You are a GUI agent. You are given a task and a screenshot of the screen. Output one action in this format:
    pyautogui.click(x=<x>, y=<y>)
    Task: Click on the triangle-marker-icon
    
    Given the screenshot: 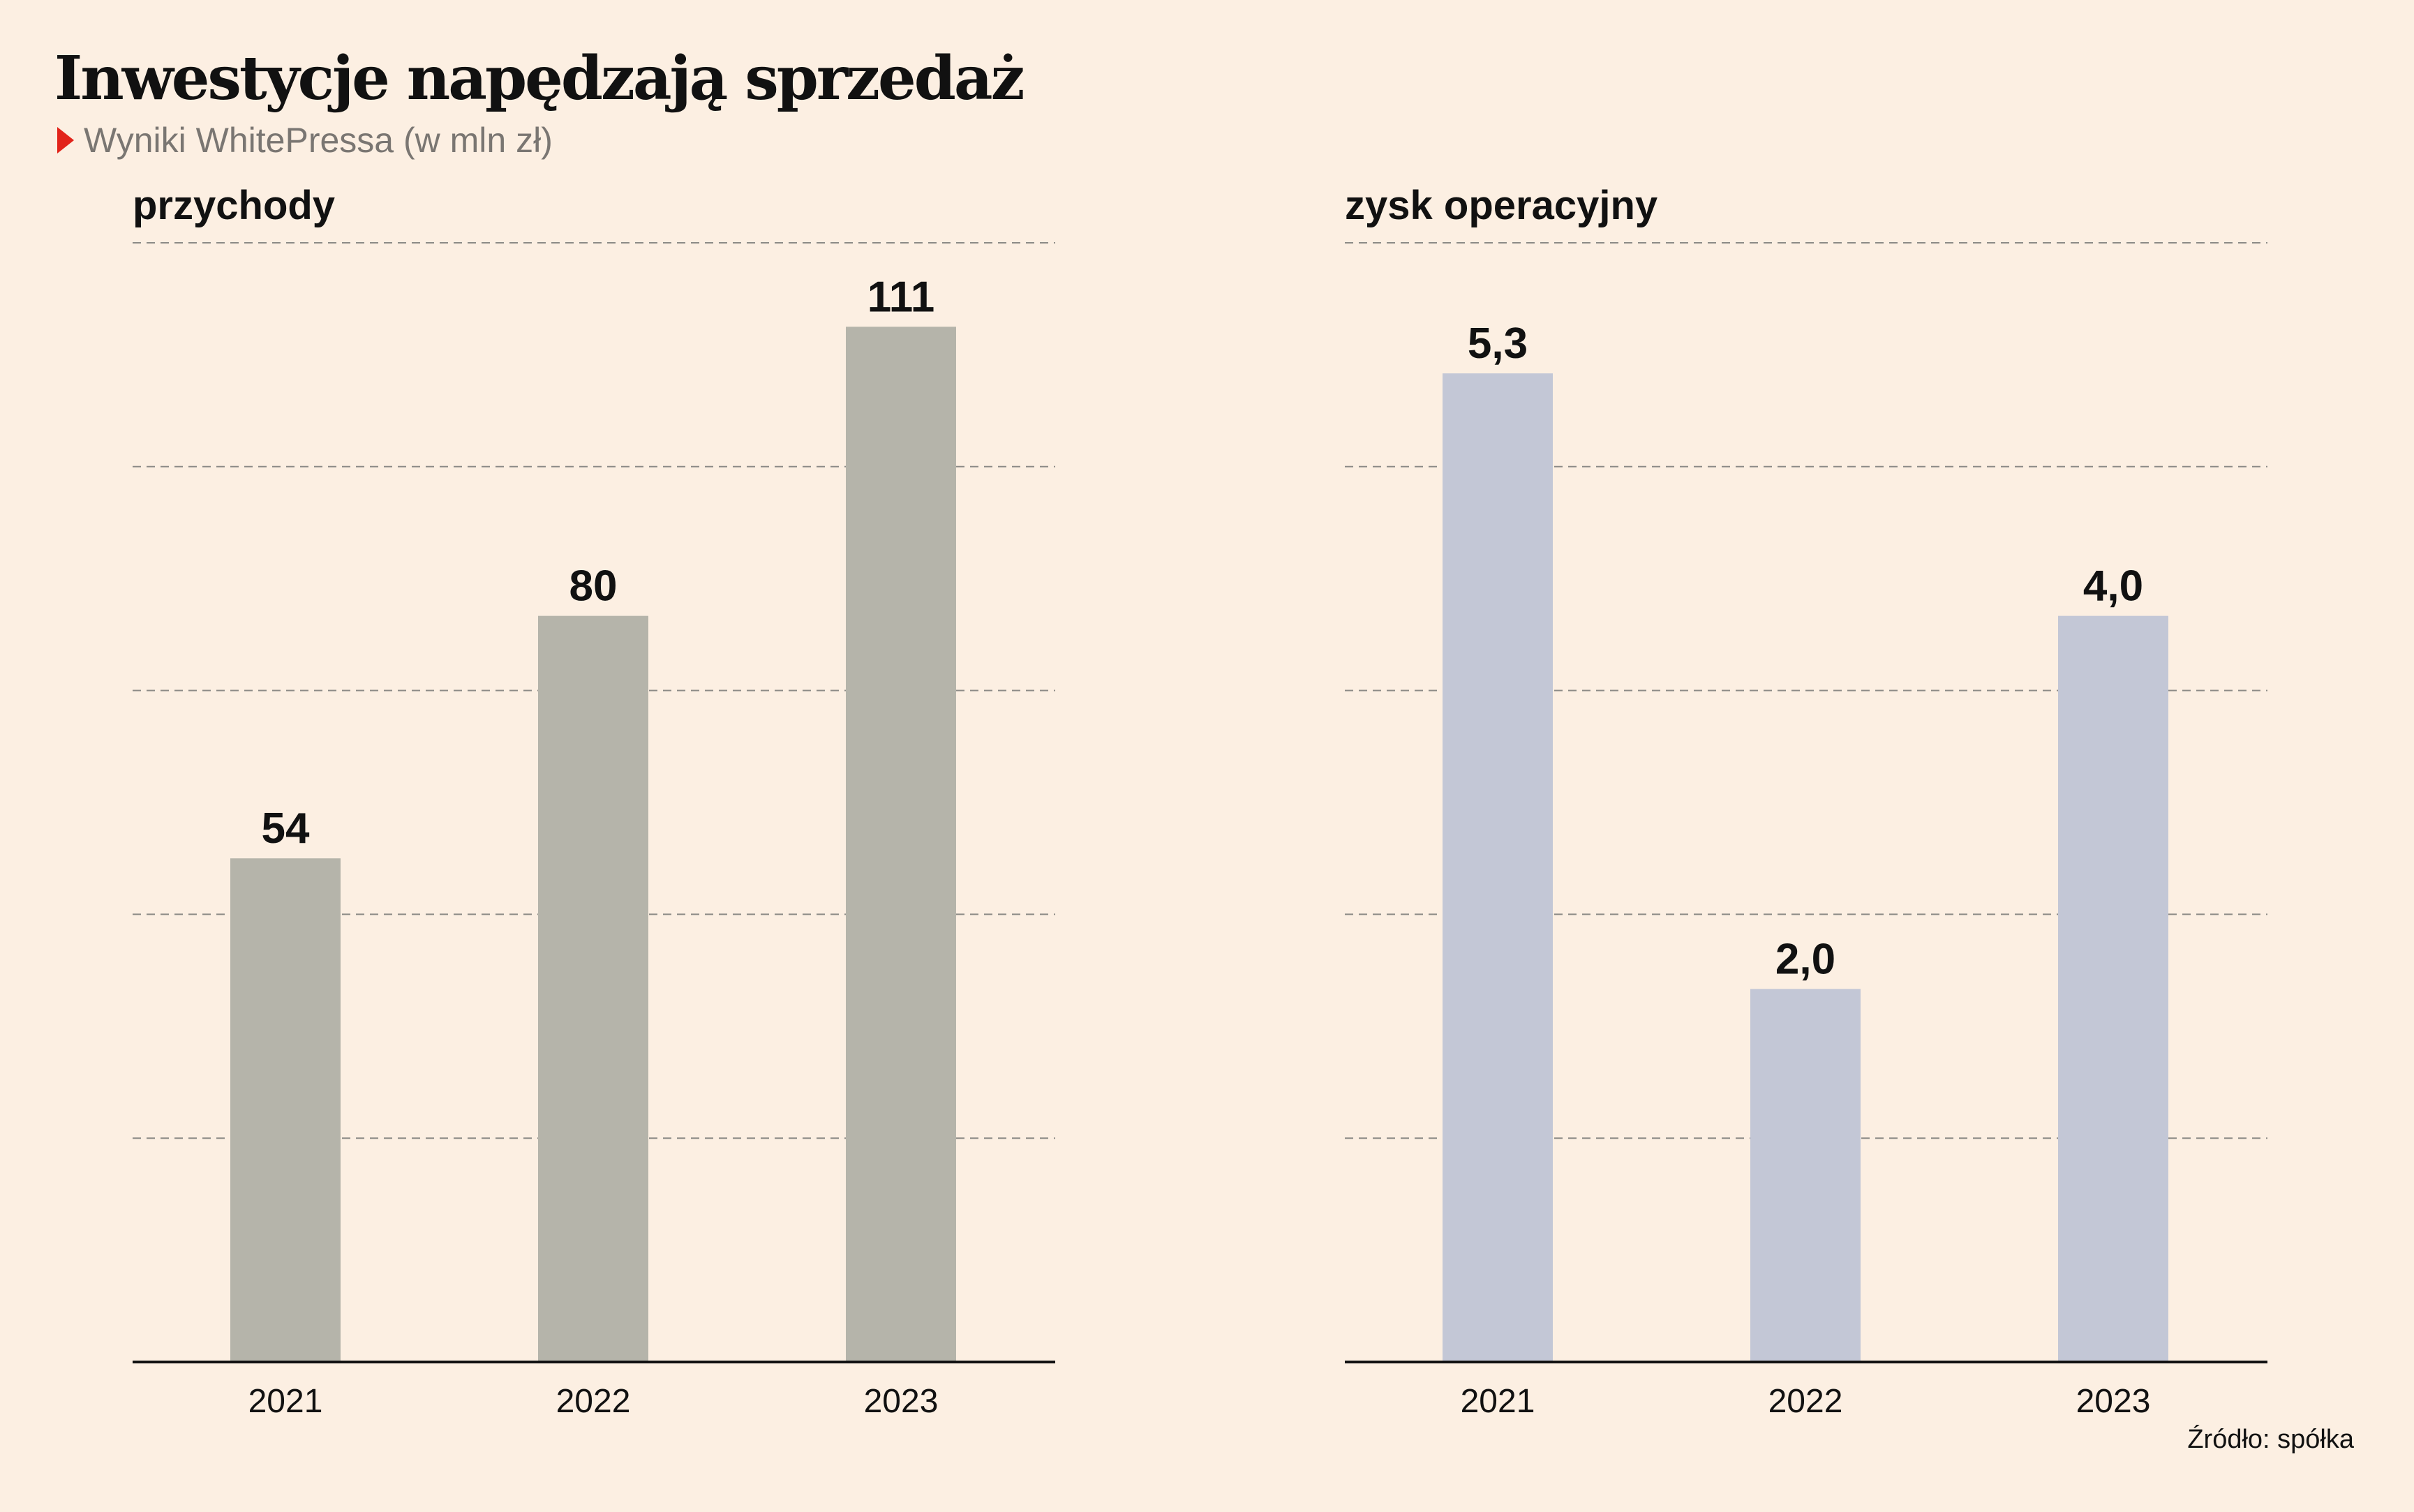 What is the action you would take?
    pyautogui.click(x=65, y=140)
    